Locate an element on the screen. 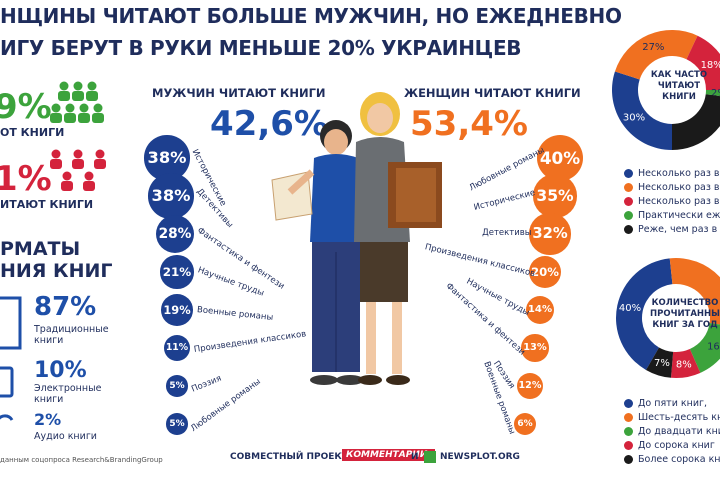 The width and height of the screenshot is (720, 480). legend-label: До двадцати книг is located at coordinates (679, 431).